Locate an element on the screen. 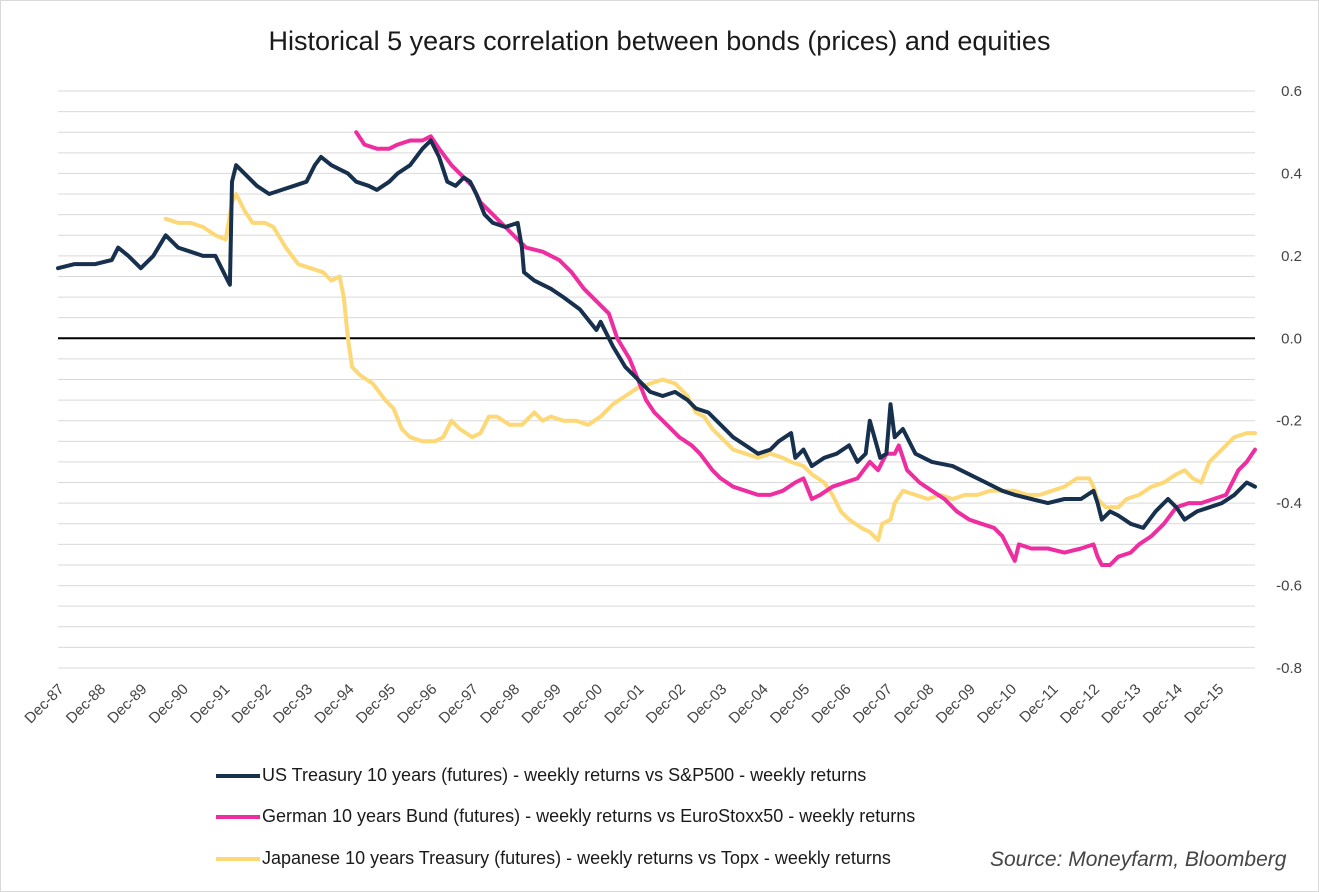  y-tick-label: 0.6 is located at coordinates (1291, 91).